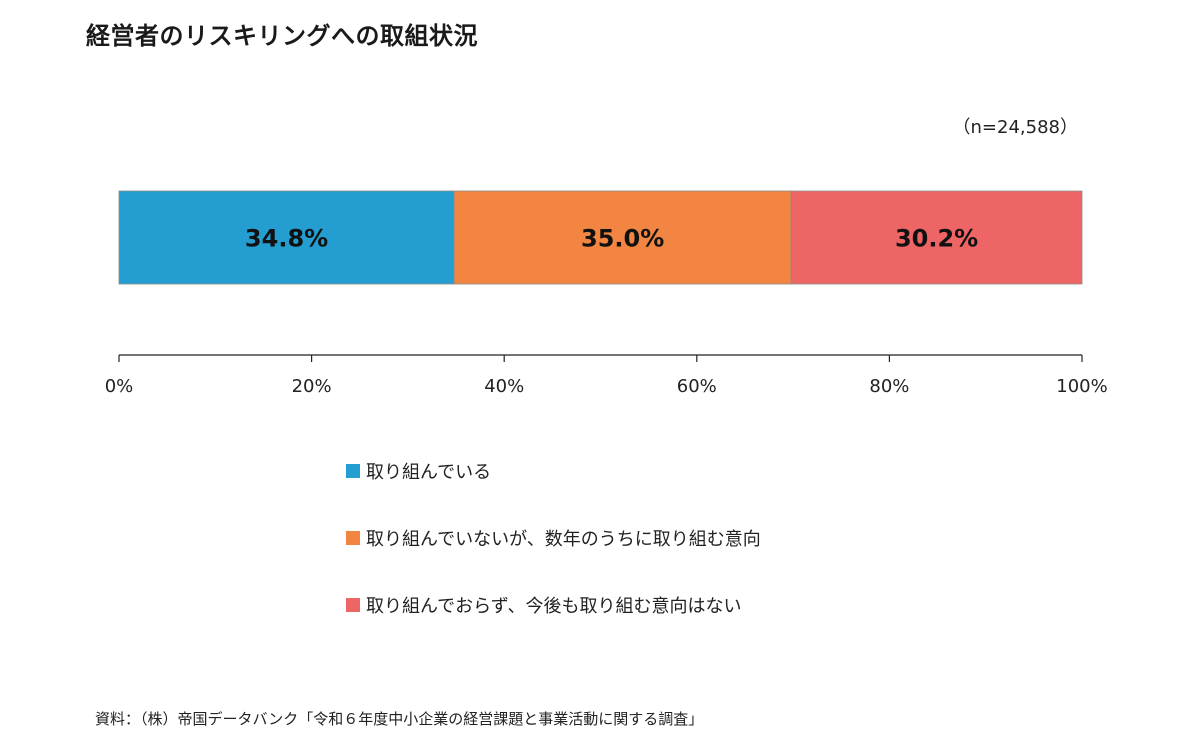 This screenshot has width=1200, height=753. What do you see at coordinates (1015, 127) in the screenshot?
I see `sample-size-label: （n=24,588）` at bounding box center [1015, 127].